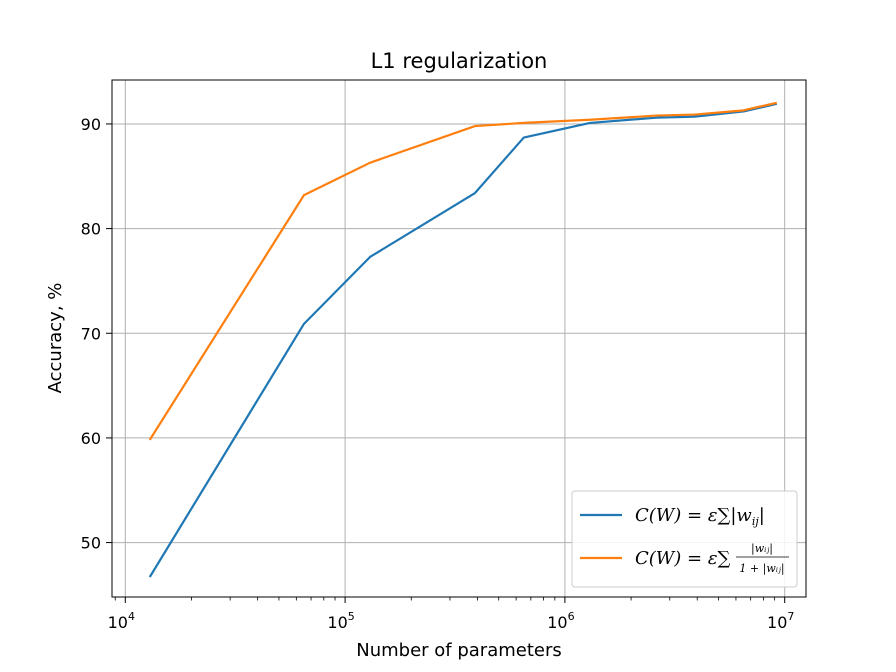  Describe the element at coordinates (459, 61) in the screenshot. I see `chart-title: L1 regularization` at that location.